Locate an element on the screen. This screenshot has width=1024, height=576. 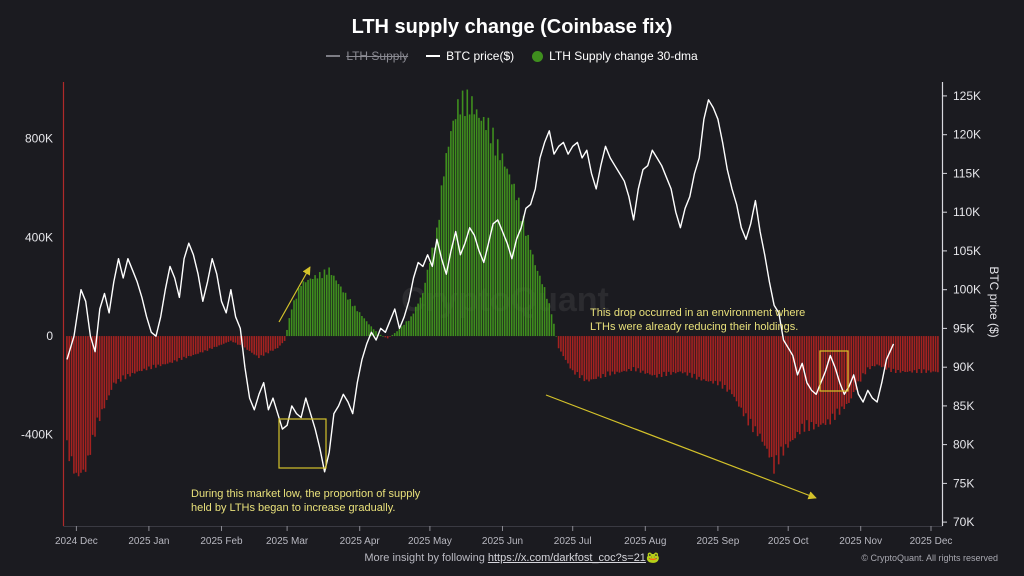
legend-btc-price: BTC price($) is located at coordinates (470, 56).